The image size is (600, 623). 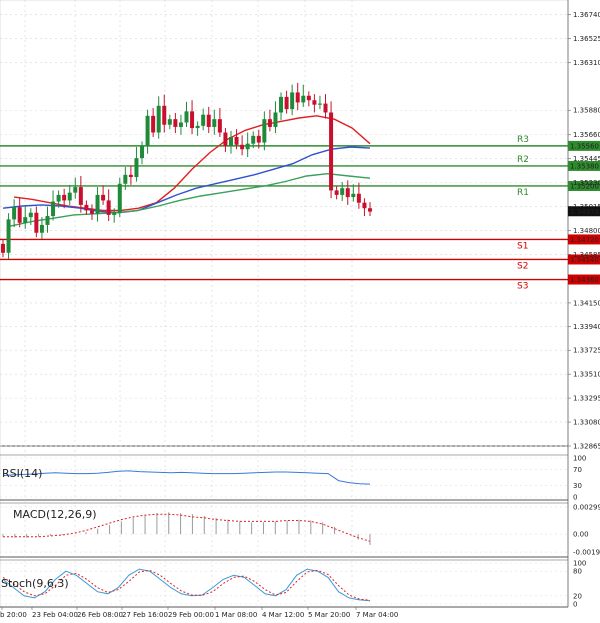 What do you see at coordinates (586, 507) in the screenshot?
I see `panel-tick-label: 0.002992` at bounding box center [586, 507].